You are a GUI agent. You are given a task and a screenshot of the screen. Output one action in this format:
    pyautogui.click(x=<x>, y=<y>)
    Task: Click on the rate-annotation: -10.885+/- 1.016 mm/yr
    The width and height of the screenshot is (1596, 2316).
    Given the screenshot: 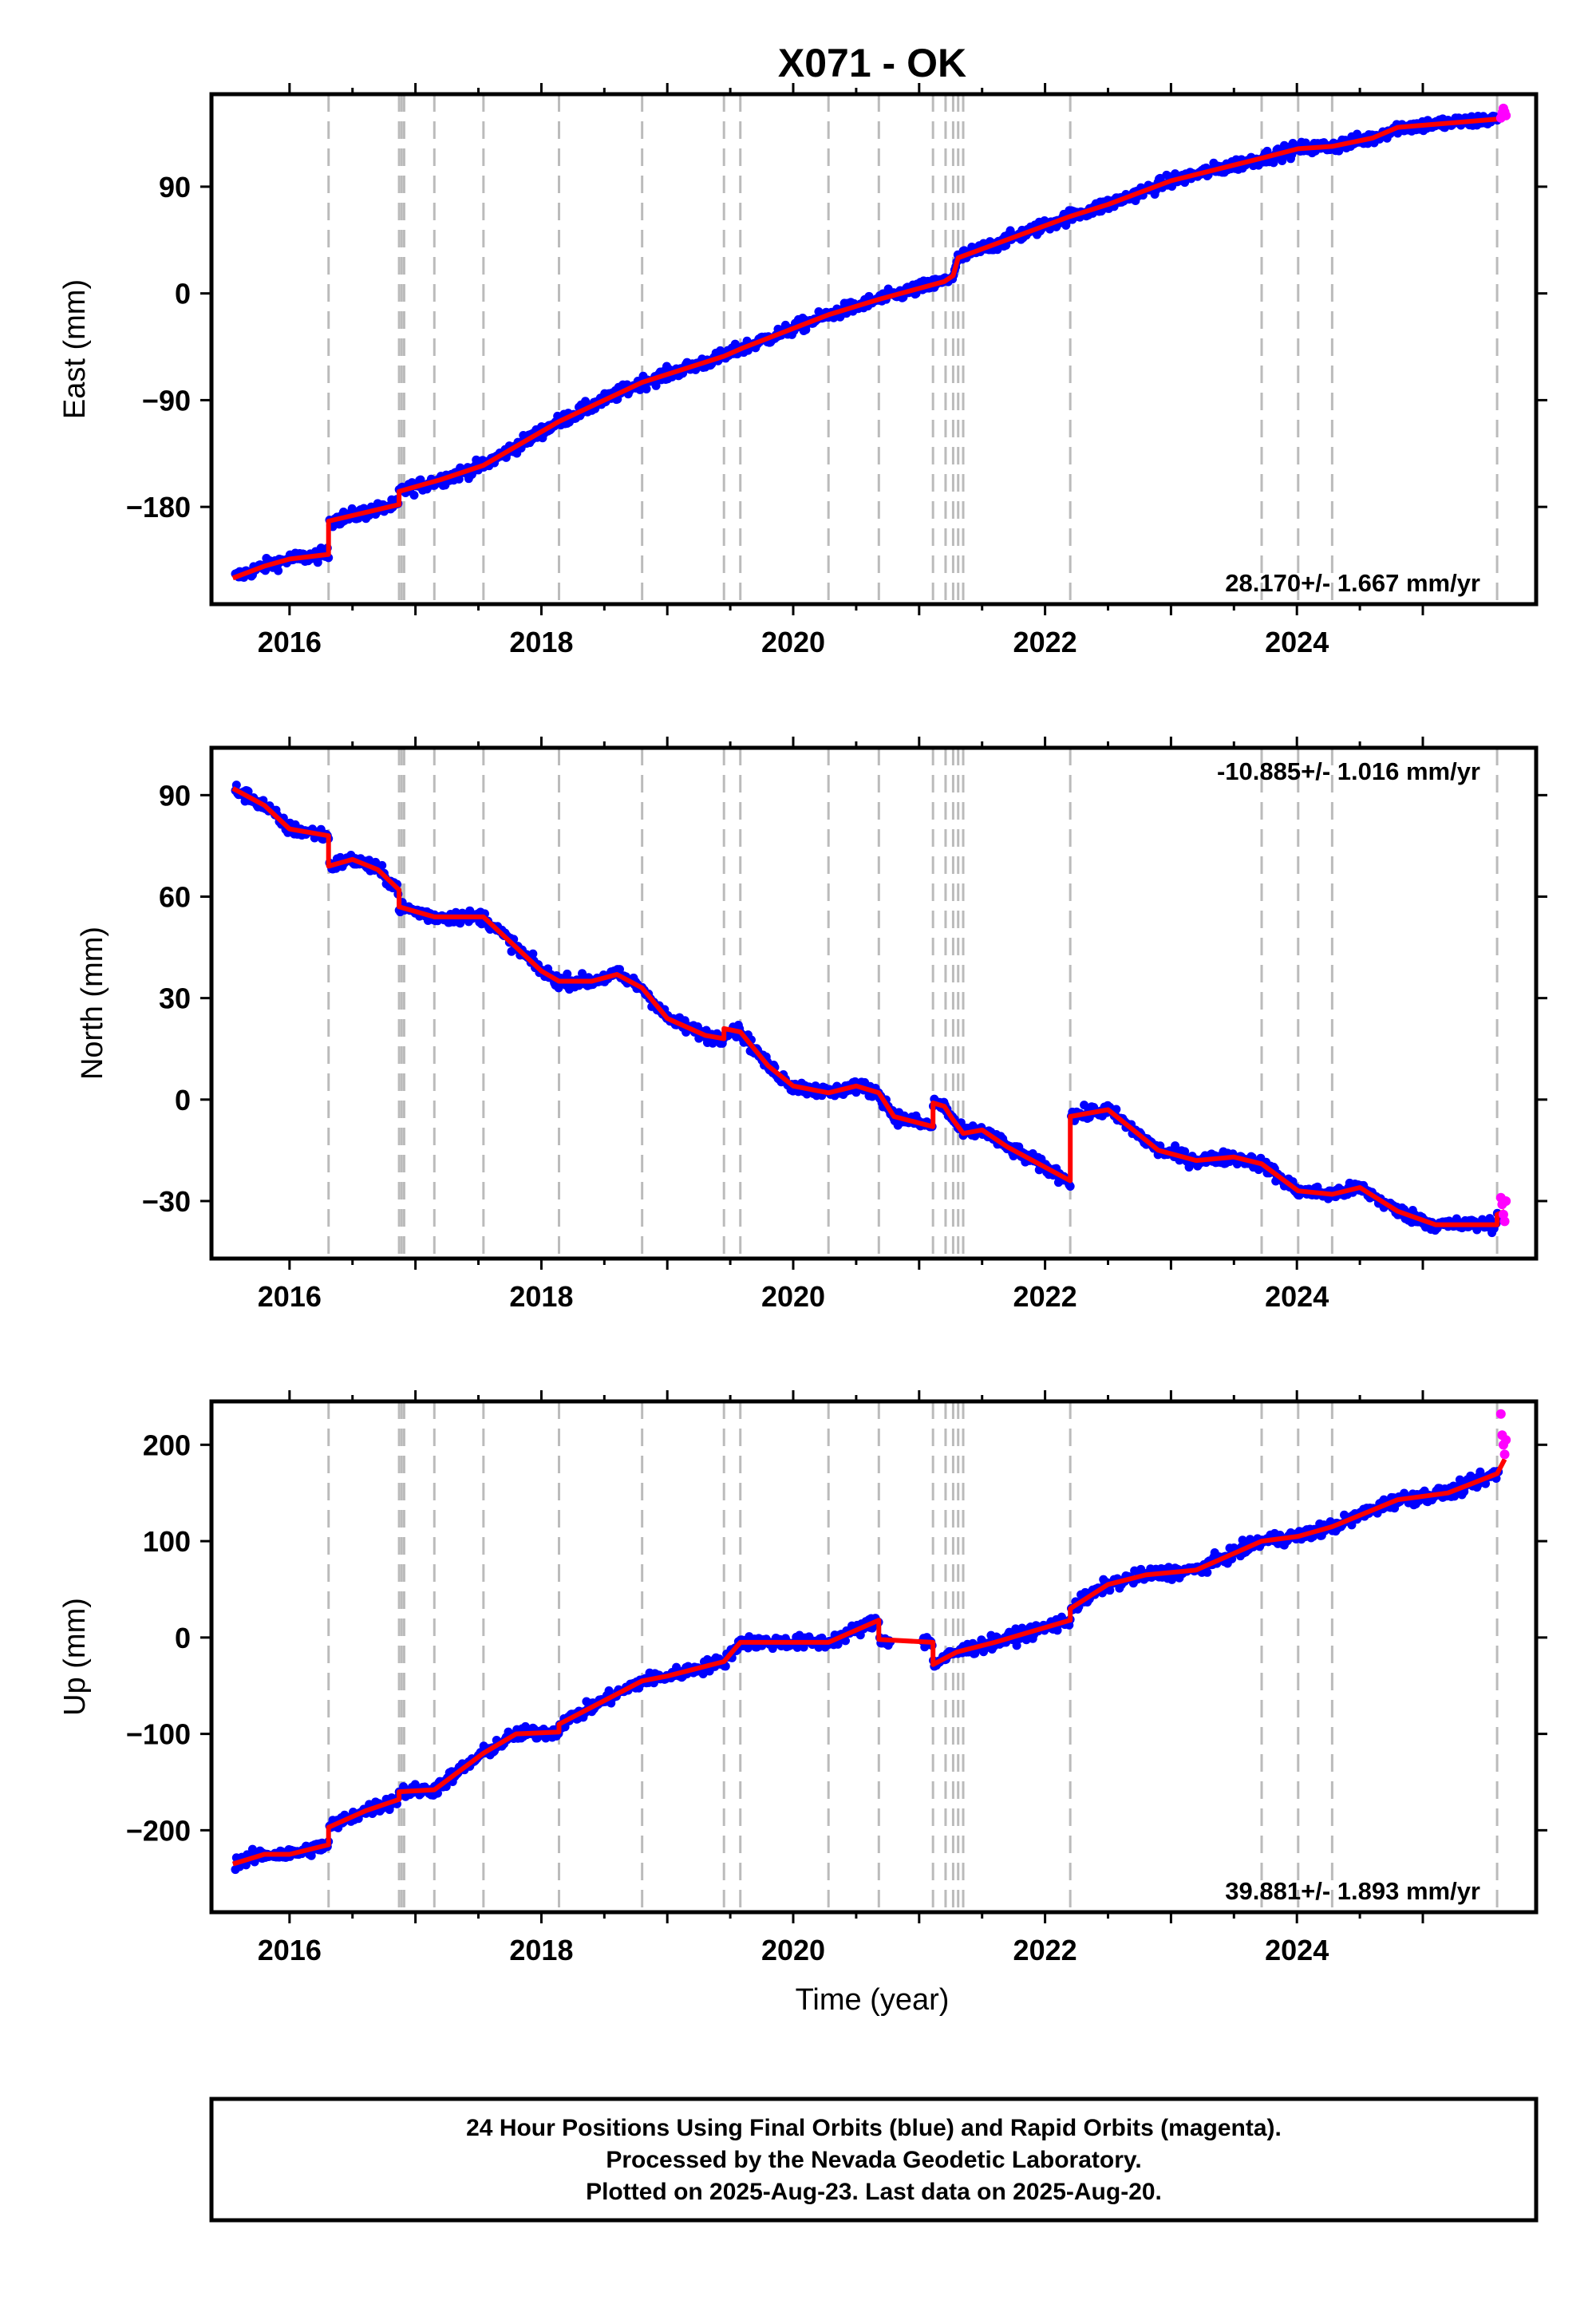 What is the action you would take?
    pyautogui.click(x=1348, y=771)
    